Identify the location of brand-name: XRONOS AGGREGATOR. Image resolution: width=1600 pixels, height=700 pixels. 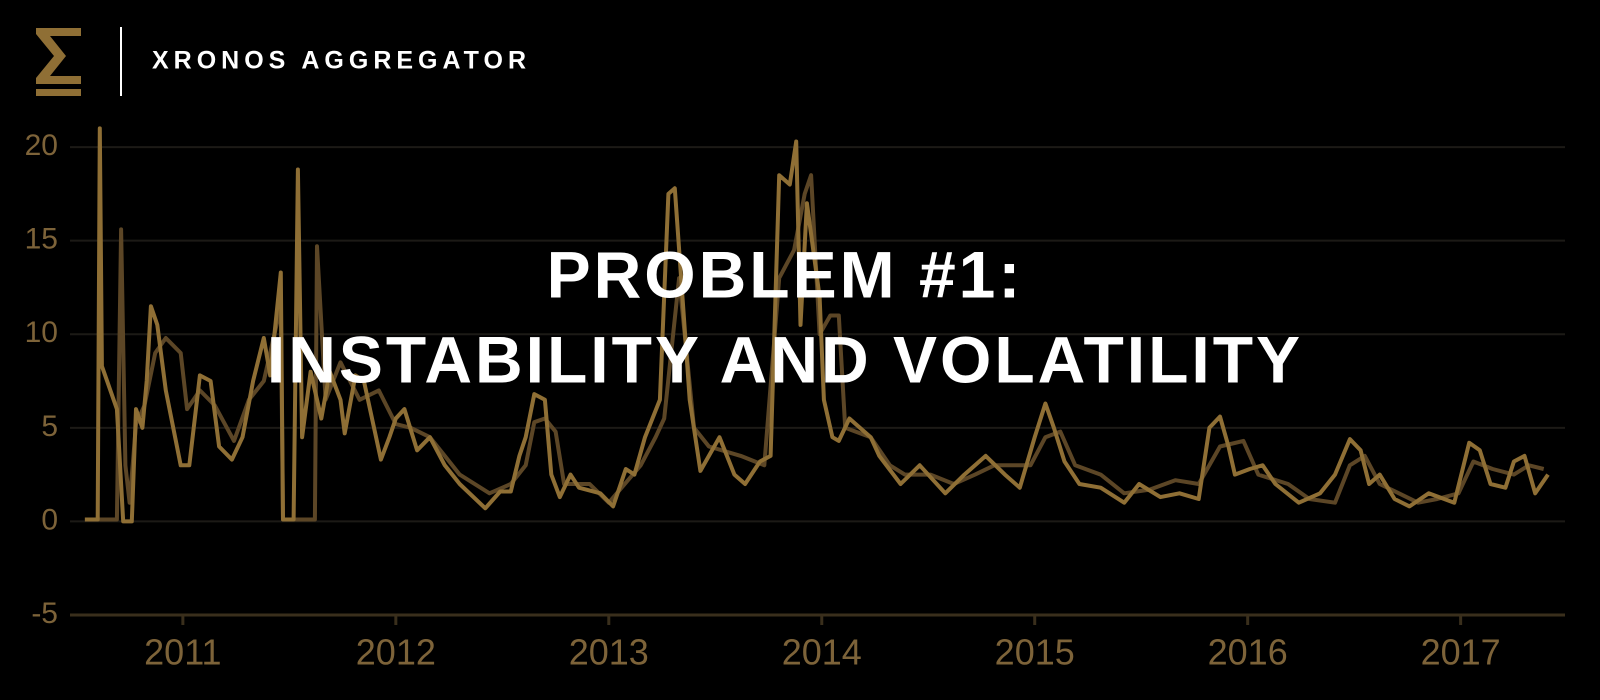
(341, 61).